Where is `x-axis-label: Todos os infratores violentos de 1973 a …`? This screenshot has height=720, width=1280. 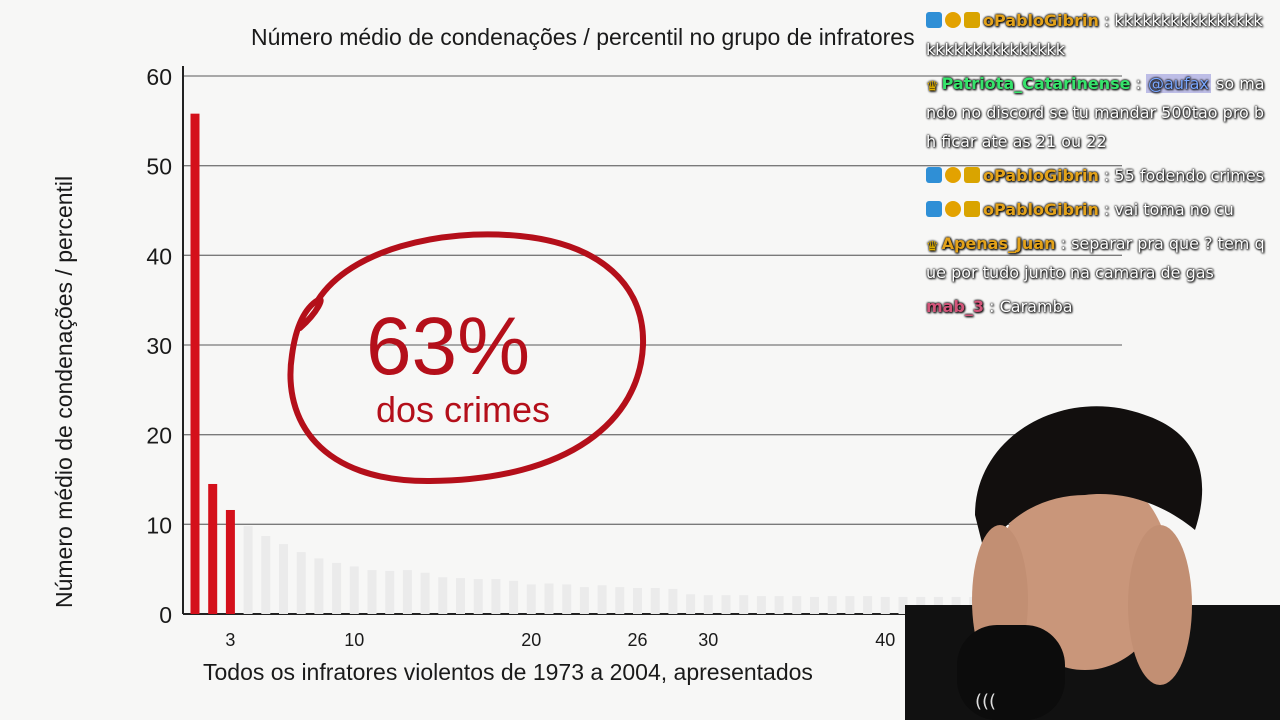 x-axis-label: Todos os infratores violentos de 1973 a … is located at coordinates (508, 672).